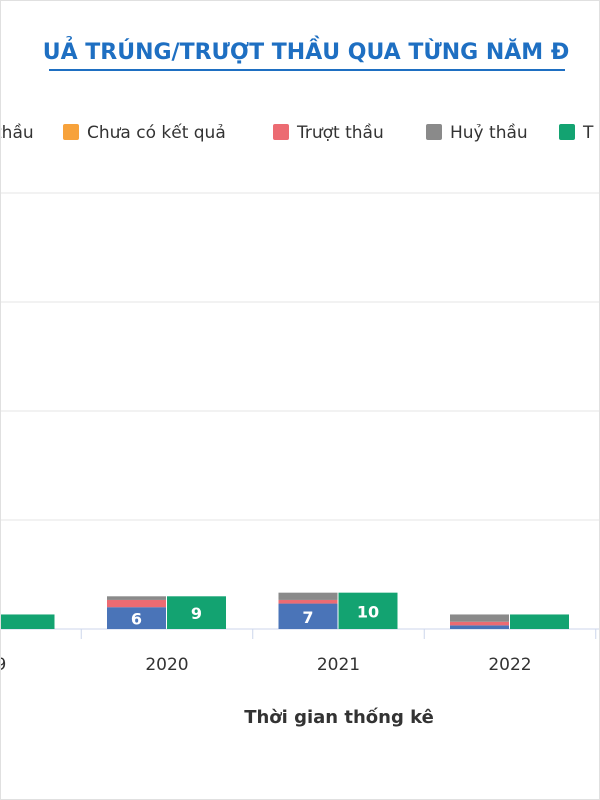 This screenshot has height=800, width=600. I want to click on legend-label: thầu, so click(17, 132).